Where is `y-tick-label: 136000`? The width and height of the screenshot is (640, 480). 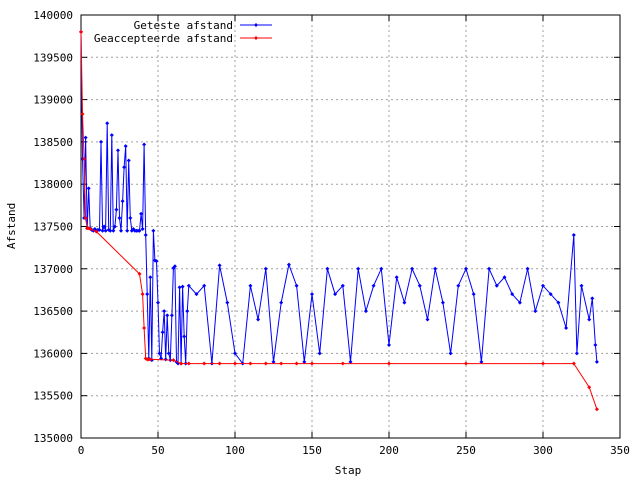
y-tick-label: 136000 is located at coordinates (53, 353).